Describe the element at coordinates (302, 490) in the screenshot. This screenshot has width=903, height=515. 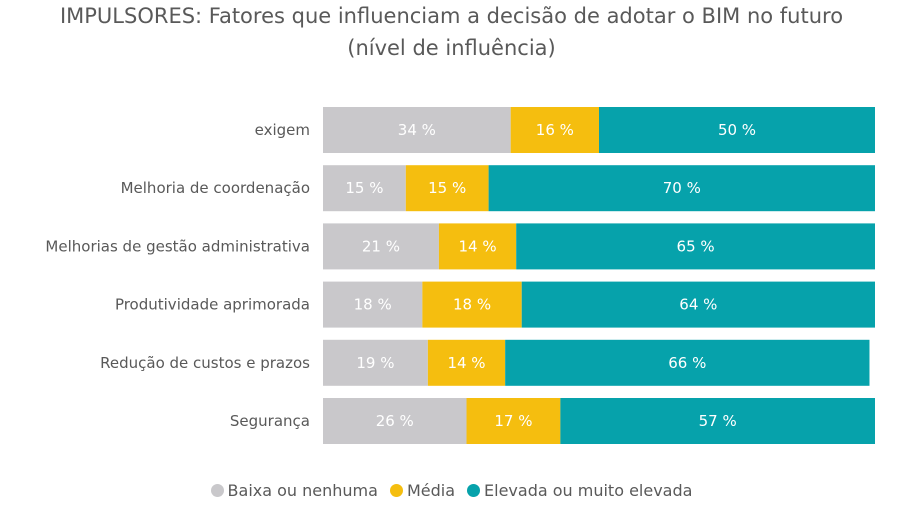
I see `legend-label-baixa: Baixa ou nenhuma` at that location.